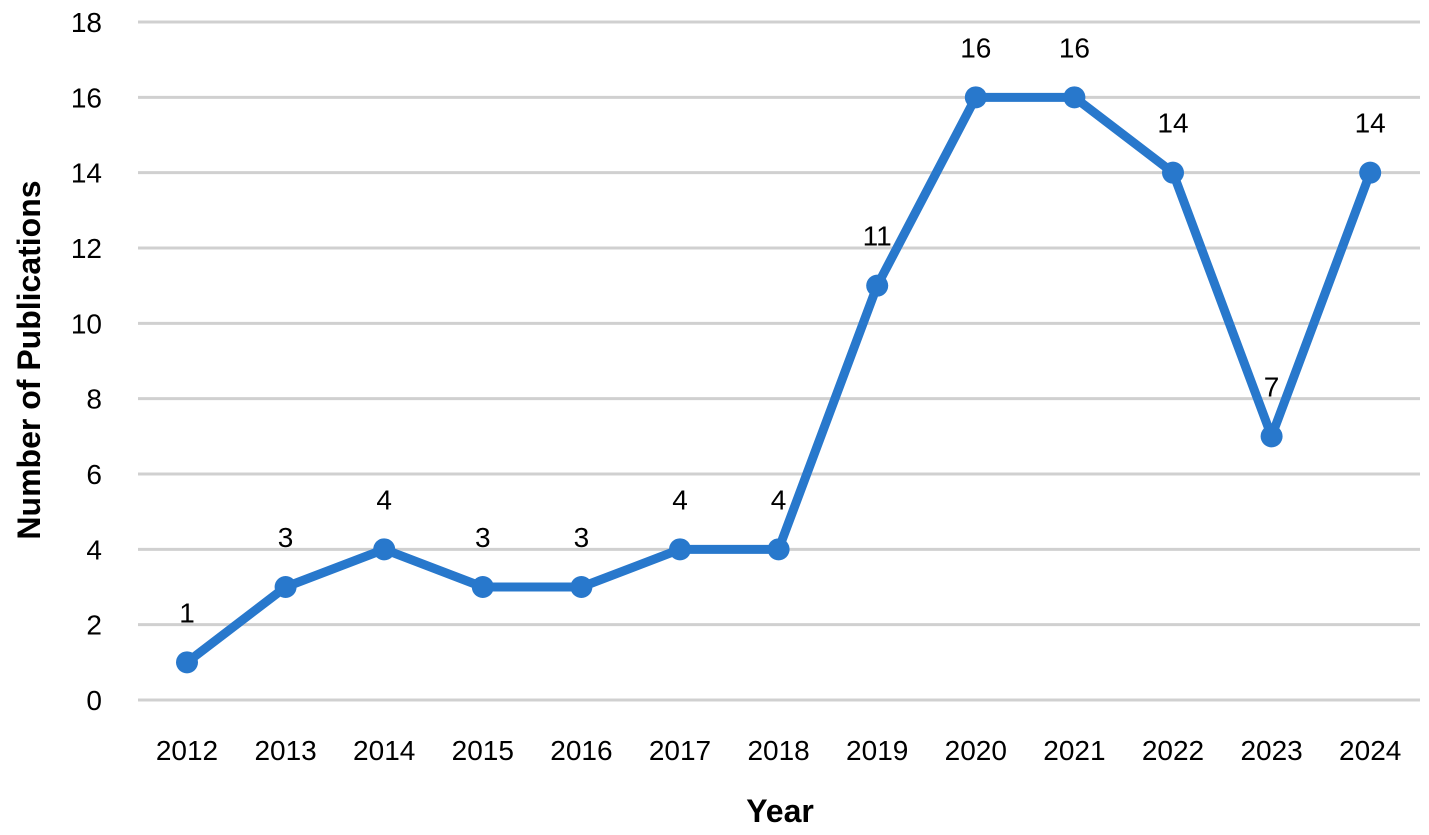  Describe the element at coordinates (877, 750) in the screenshot. I see `x-tick-label: 2019` at that location.